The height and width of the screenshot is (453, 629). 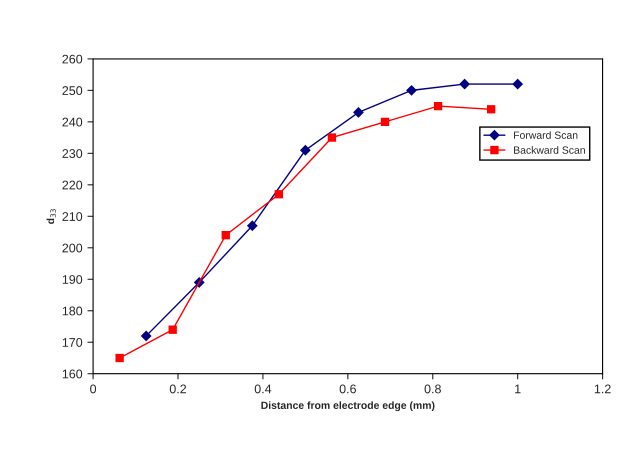 I want to click on y-tick-label: 230, so click(x=72, y=153).